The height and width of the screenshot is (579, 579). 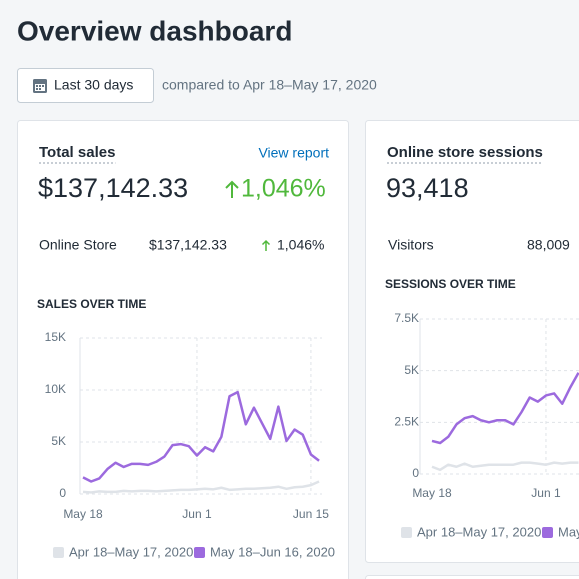 I want to click on breakdown-change: 1,046%, so click(x=300, y=245).